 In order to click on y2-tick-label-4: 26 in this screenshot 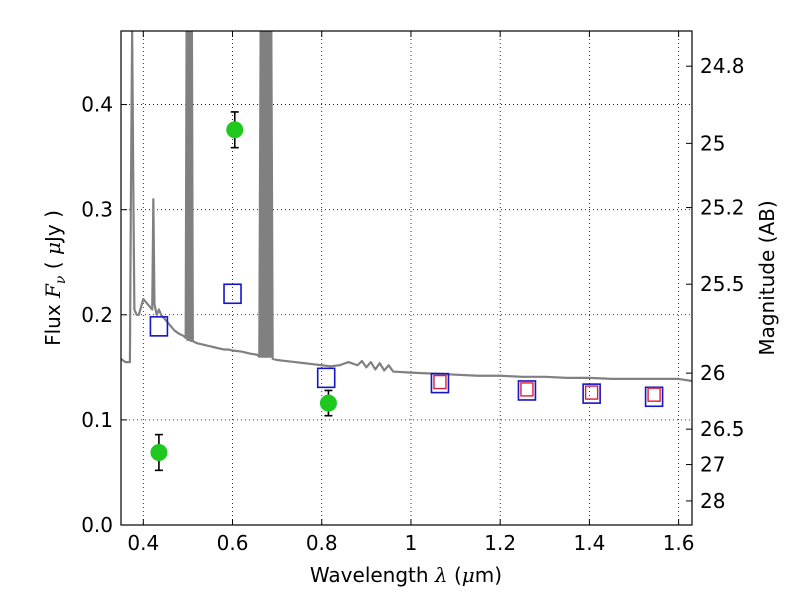, I will do `click(712, 373)`.